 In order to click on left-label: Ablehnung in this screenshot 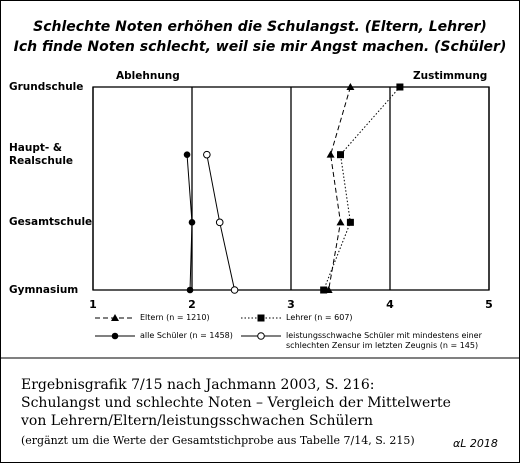, I will do `click(148, 76)`.